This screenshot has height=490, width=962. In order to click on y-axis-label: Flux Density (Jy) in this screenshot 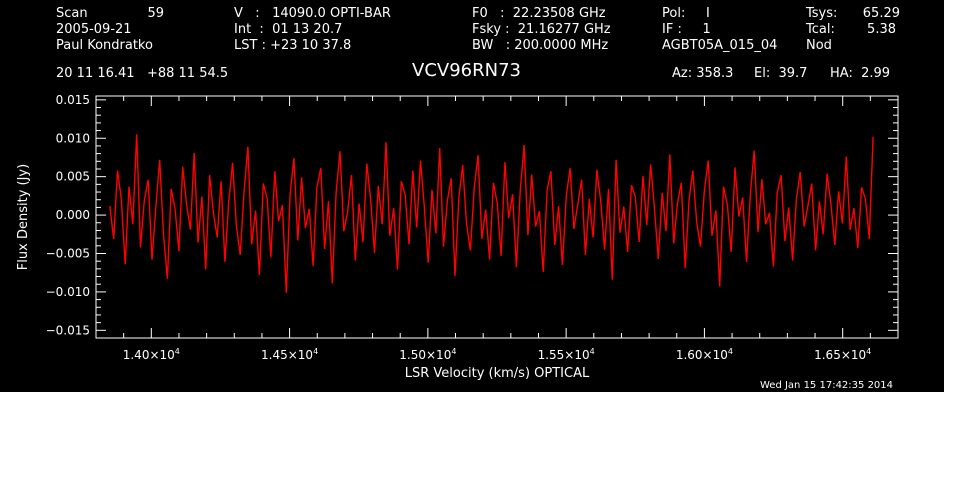, I will do `click(23, 217)`.